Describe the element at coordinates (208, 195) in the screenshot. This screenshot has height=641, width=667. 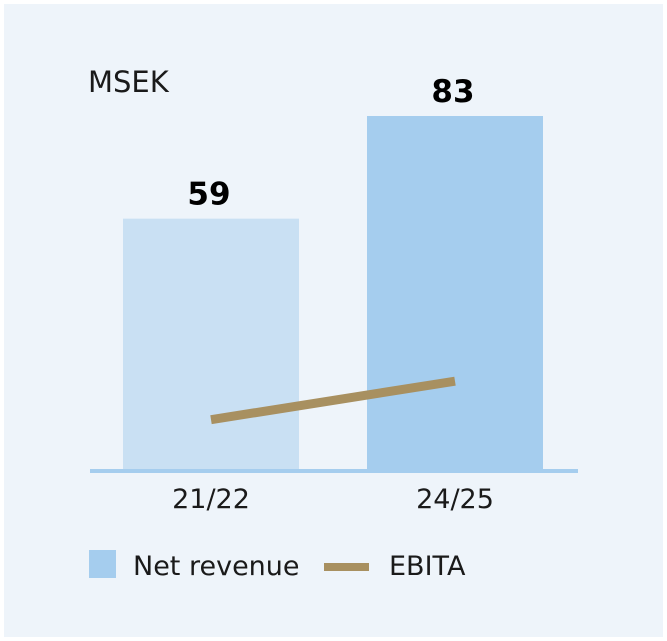
I see `data-label-21-22: 59` at that location.